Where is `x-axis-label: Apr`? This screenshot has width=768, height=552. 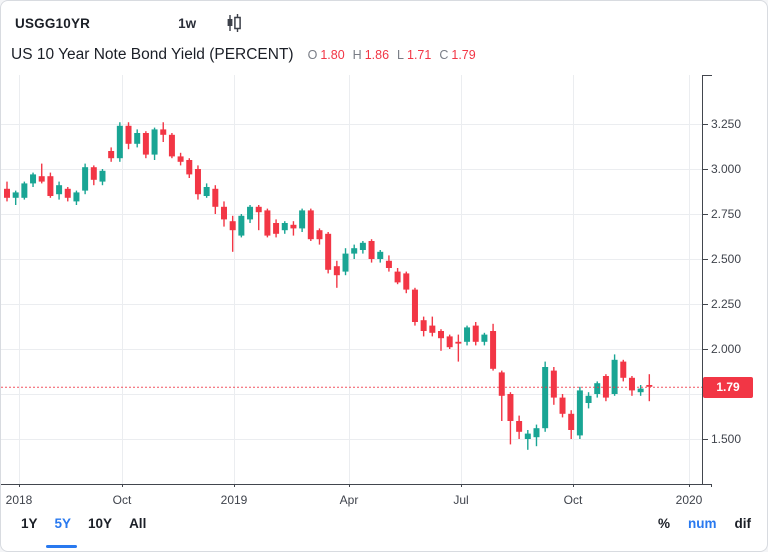
x-axis-label: Apr is located at coordinates (349, 500).